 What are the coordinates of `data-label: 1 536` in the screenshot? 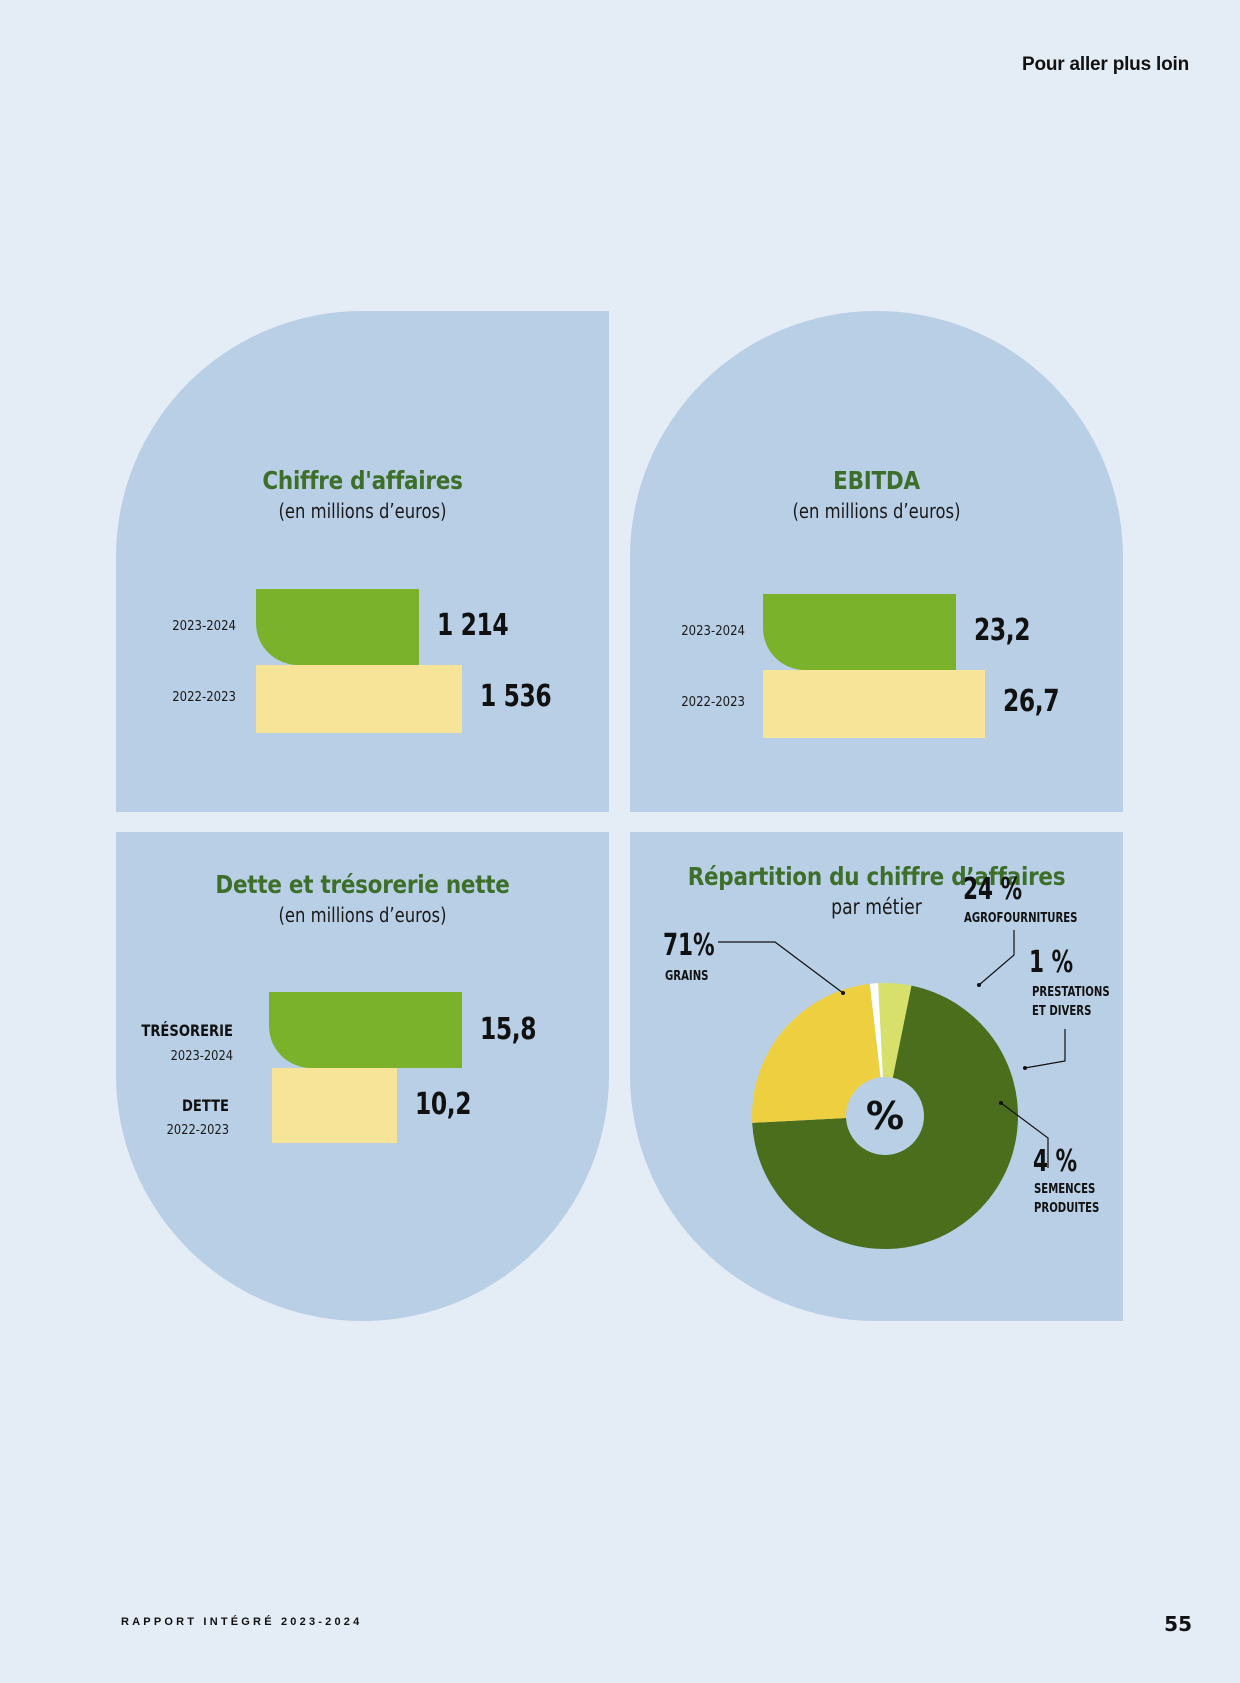 It's located at (516, 696).